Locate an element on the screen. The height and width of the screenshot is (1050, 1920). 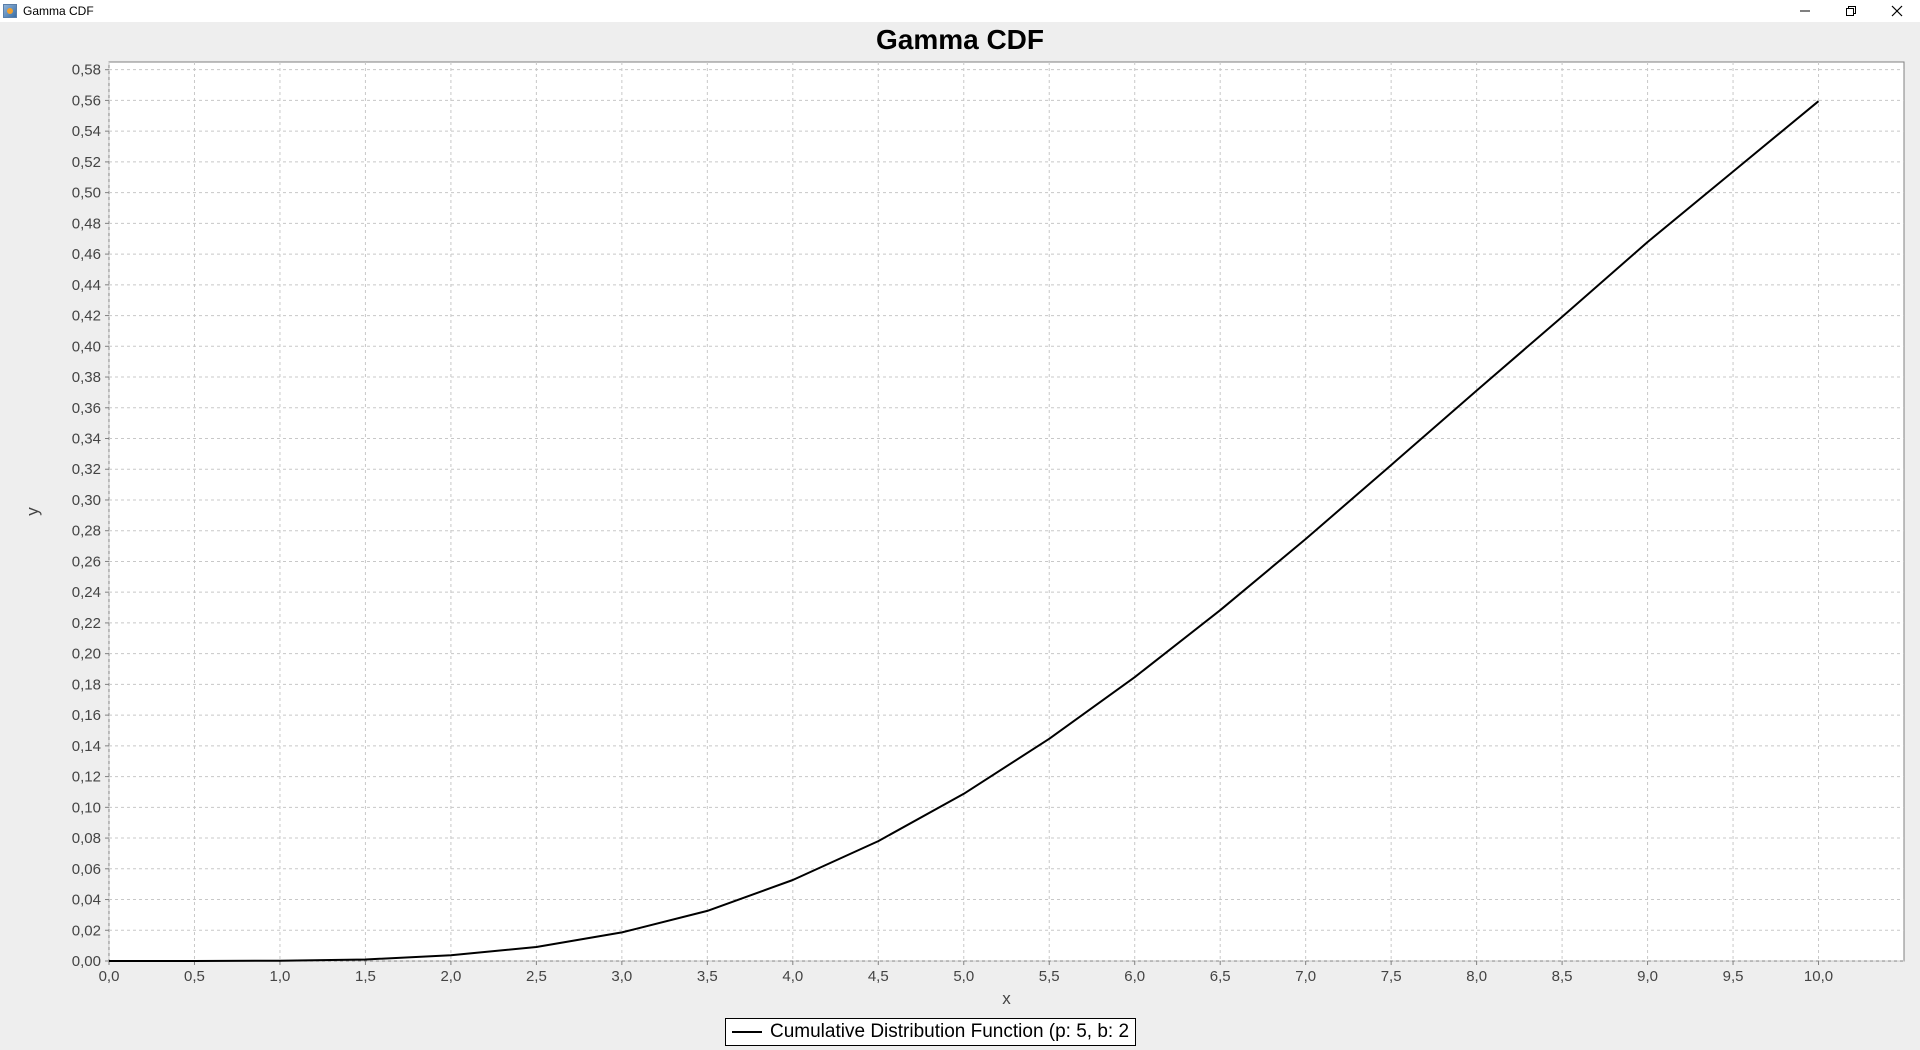
close-button is located at coordinates (1897, 11).